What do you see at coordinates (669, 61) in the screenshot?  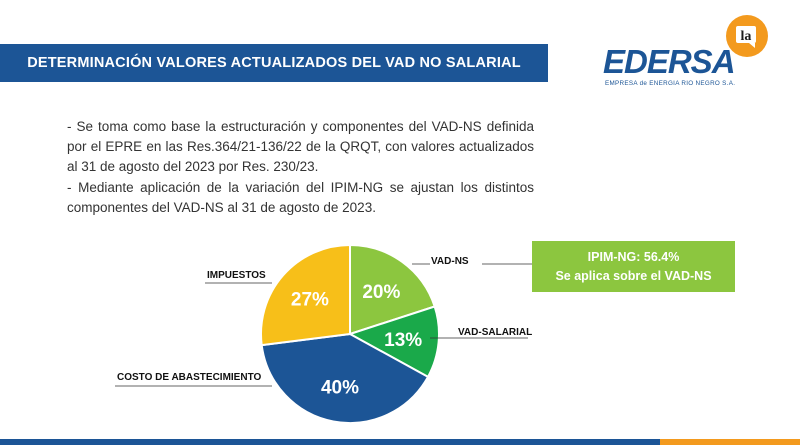 I see `logo-wordmark: EDERSA` at bounding box center [669, 61].